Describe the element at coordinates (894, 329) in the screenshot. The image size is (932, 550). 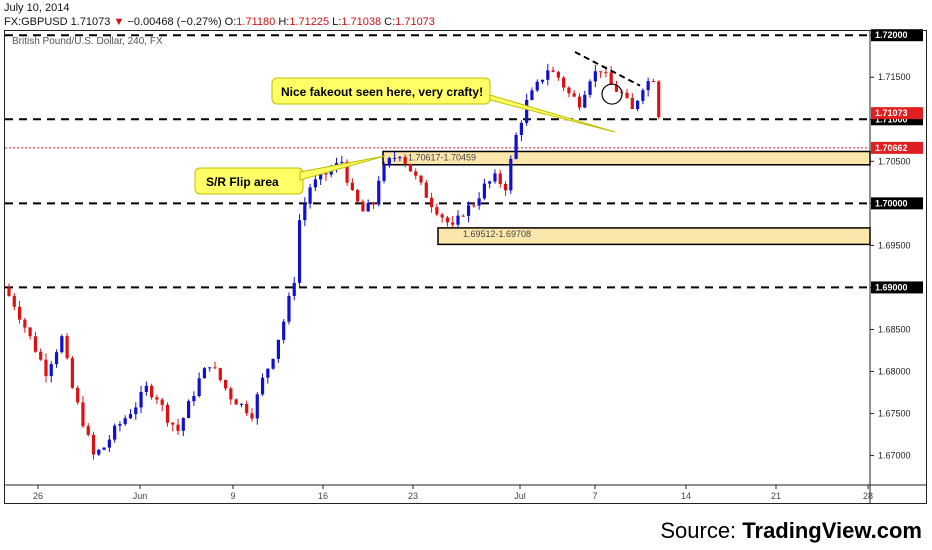
I see `price-tick-label: 1.68500` at that location.